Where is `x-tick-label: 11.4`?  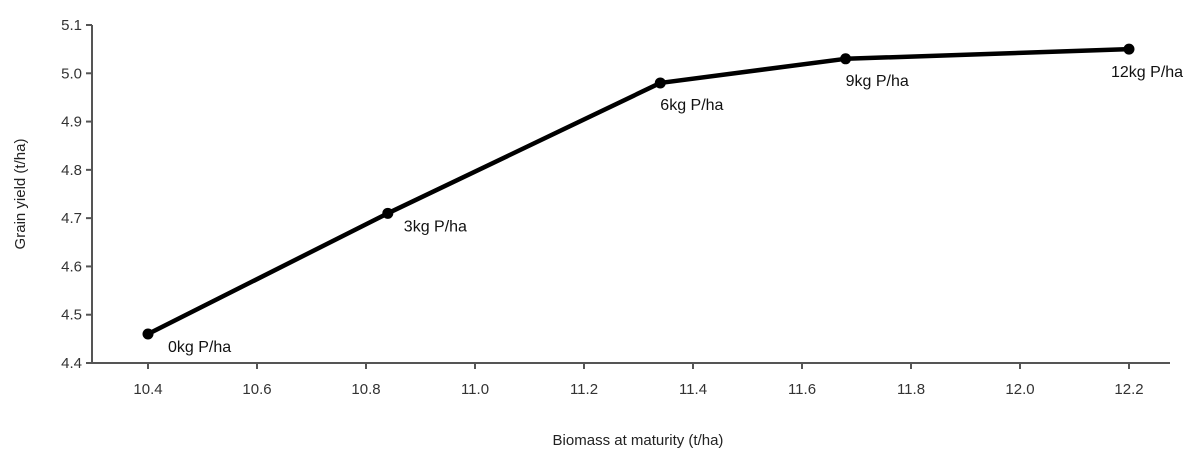
x-tick-label: 11.4 is located at coordinates (693, 389).